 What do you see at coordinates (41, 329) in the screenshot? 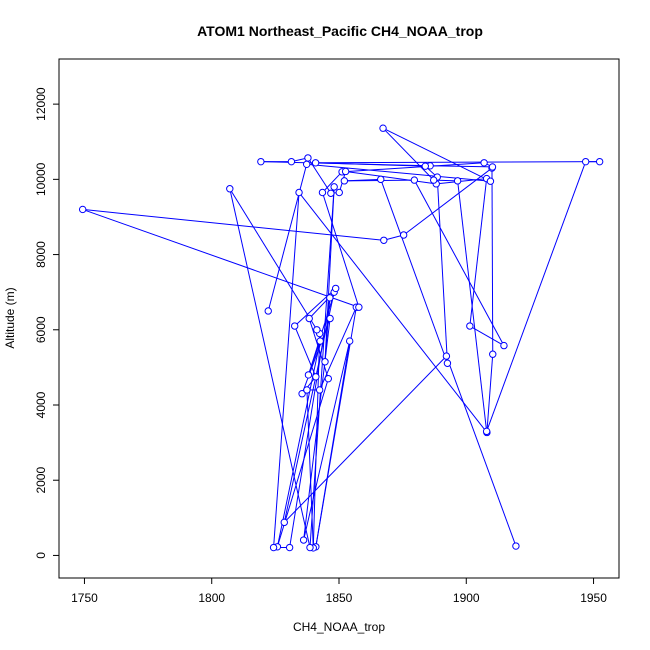
I see `y-tick-label: 6000` at bounding box center [41, 329].